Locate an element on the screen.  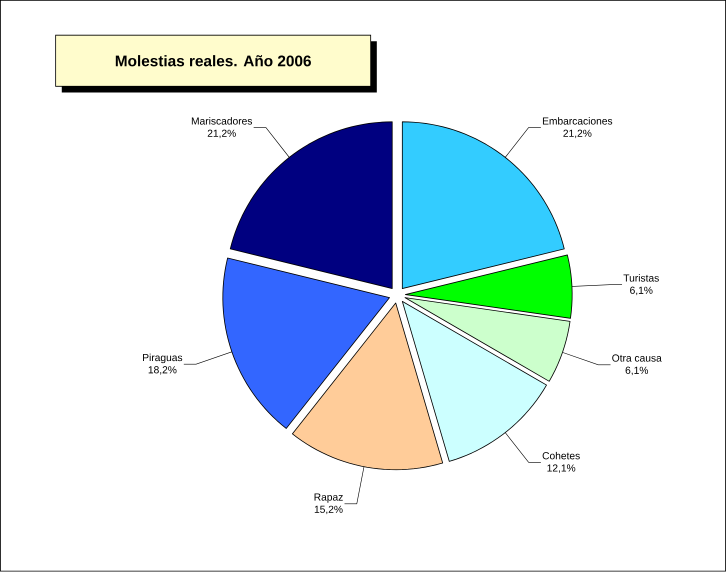
data-label: 12,1% is located at coordinates (561, 469).